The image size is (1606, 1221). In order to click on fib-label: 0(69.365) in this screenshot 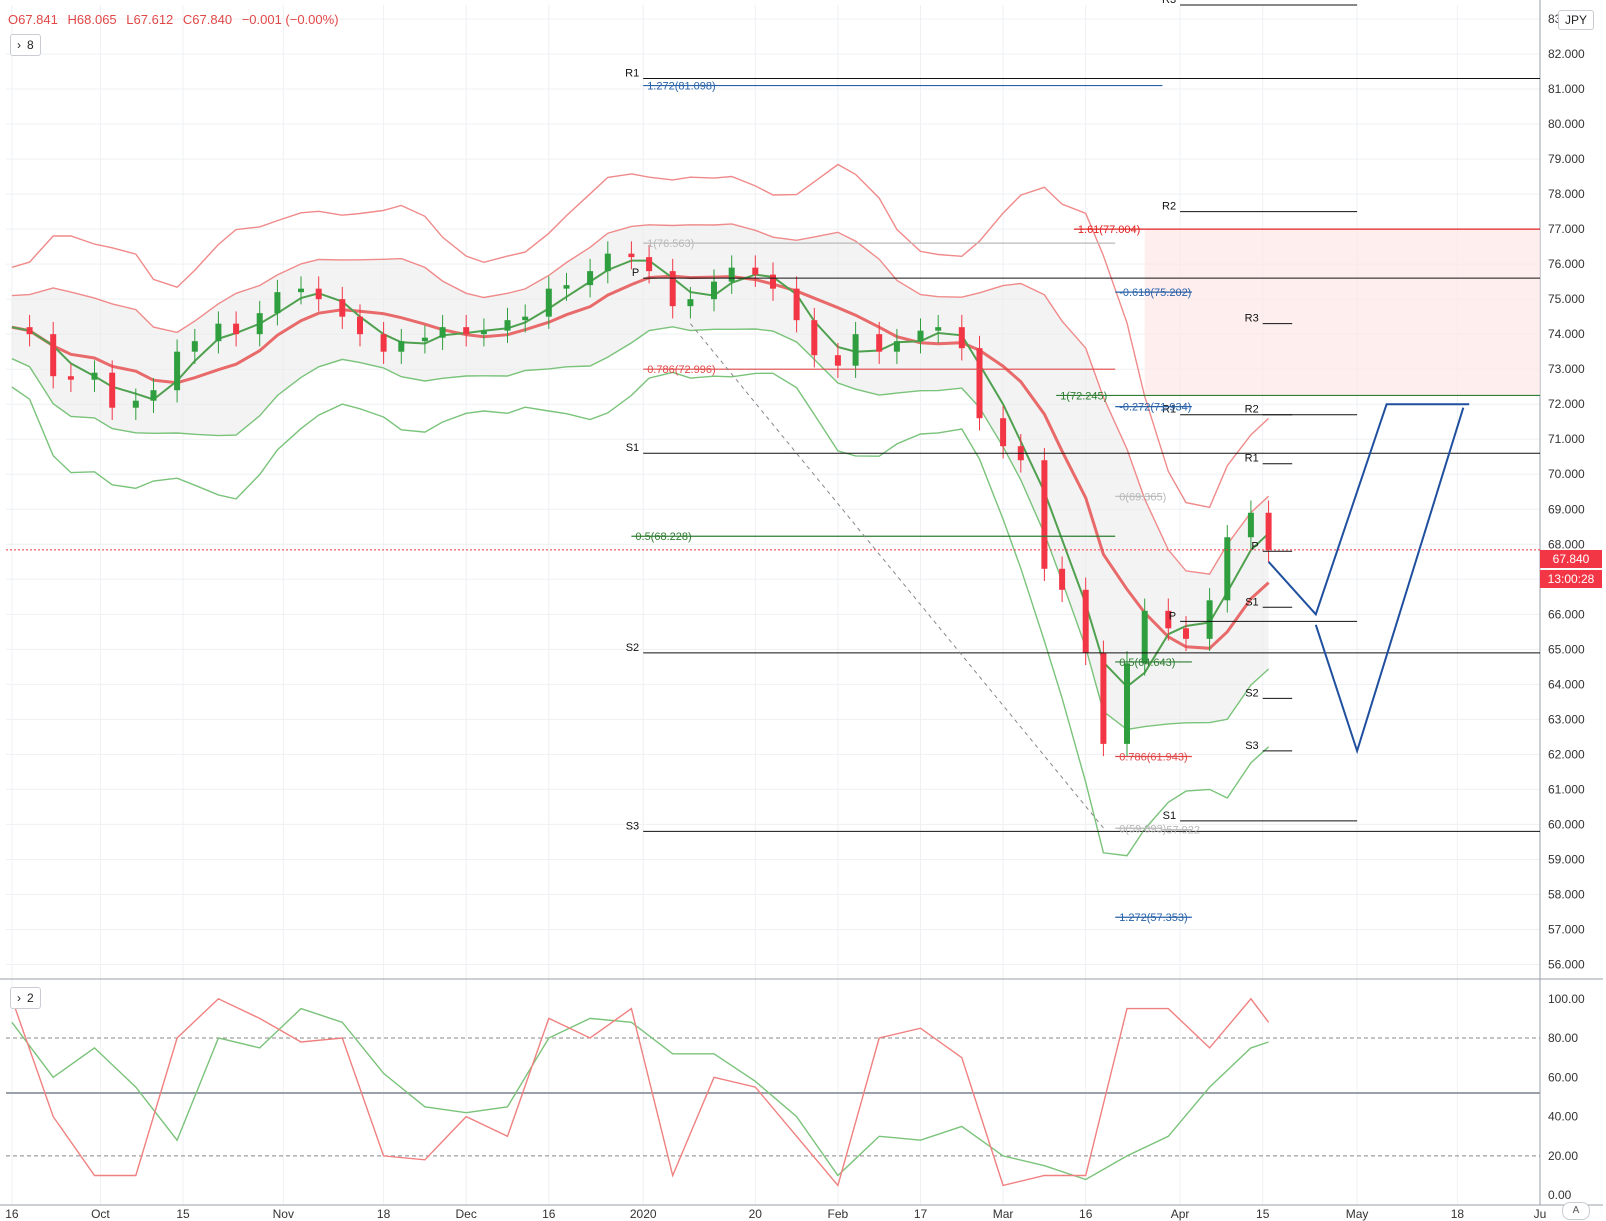, I will do `click(1142, 497)`.